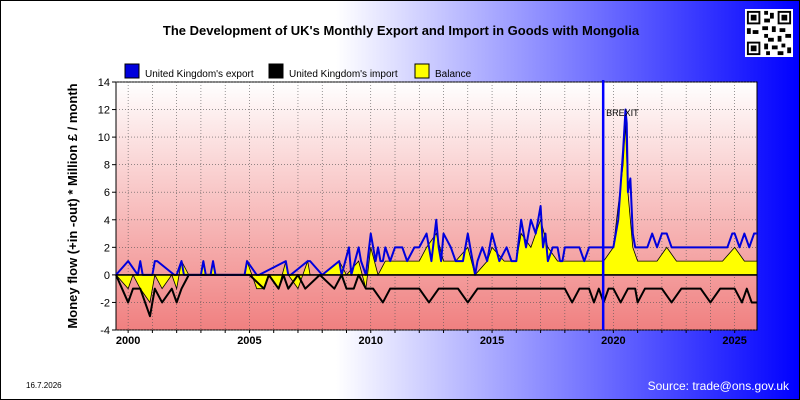 The width and height of the screenshot is (800, 400). I want to click on y-tick-label: 10, so click(104, 138).